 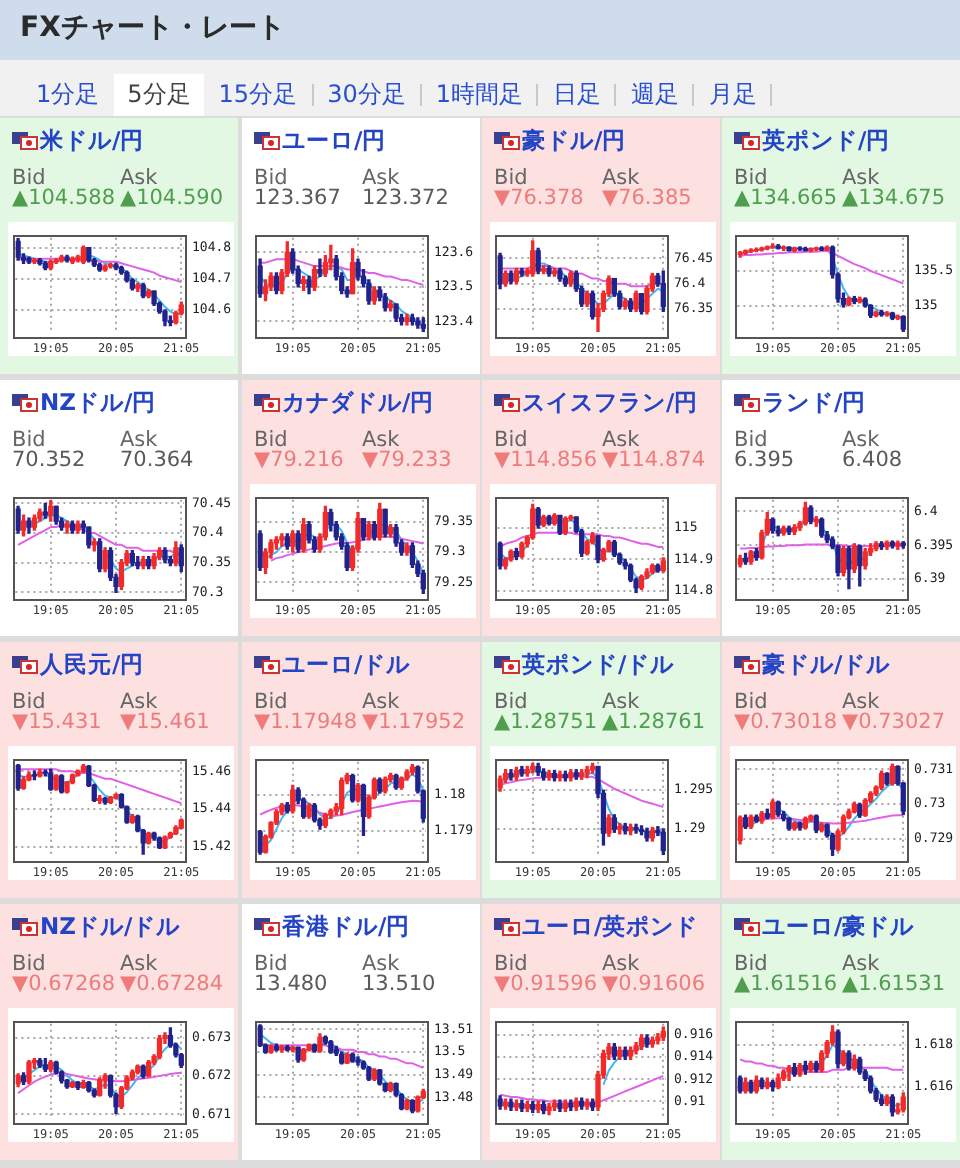 What do you see at coordinates (654, 95) in the screenshot?
I see `text: 週足` at bounding box center [654, 95].